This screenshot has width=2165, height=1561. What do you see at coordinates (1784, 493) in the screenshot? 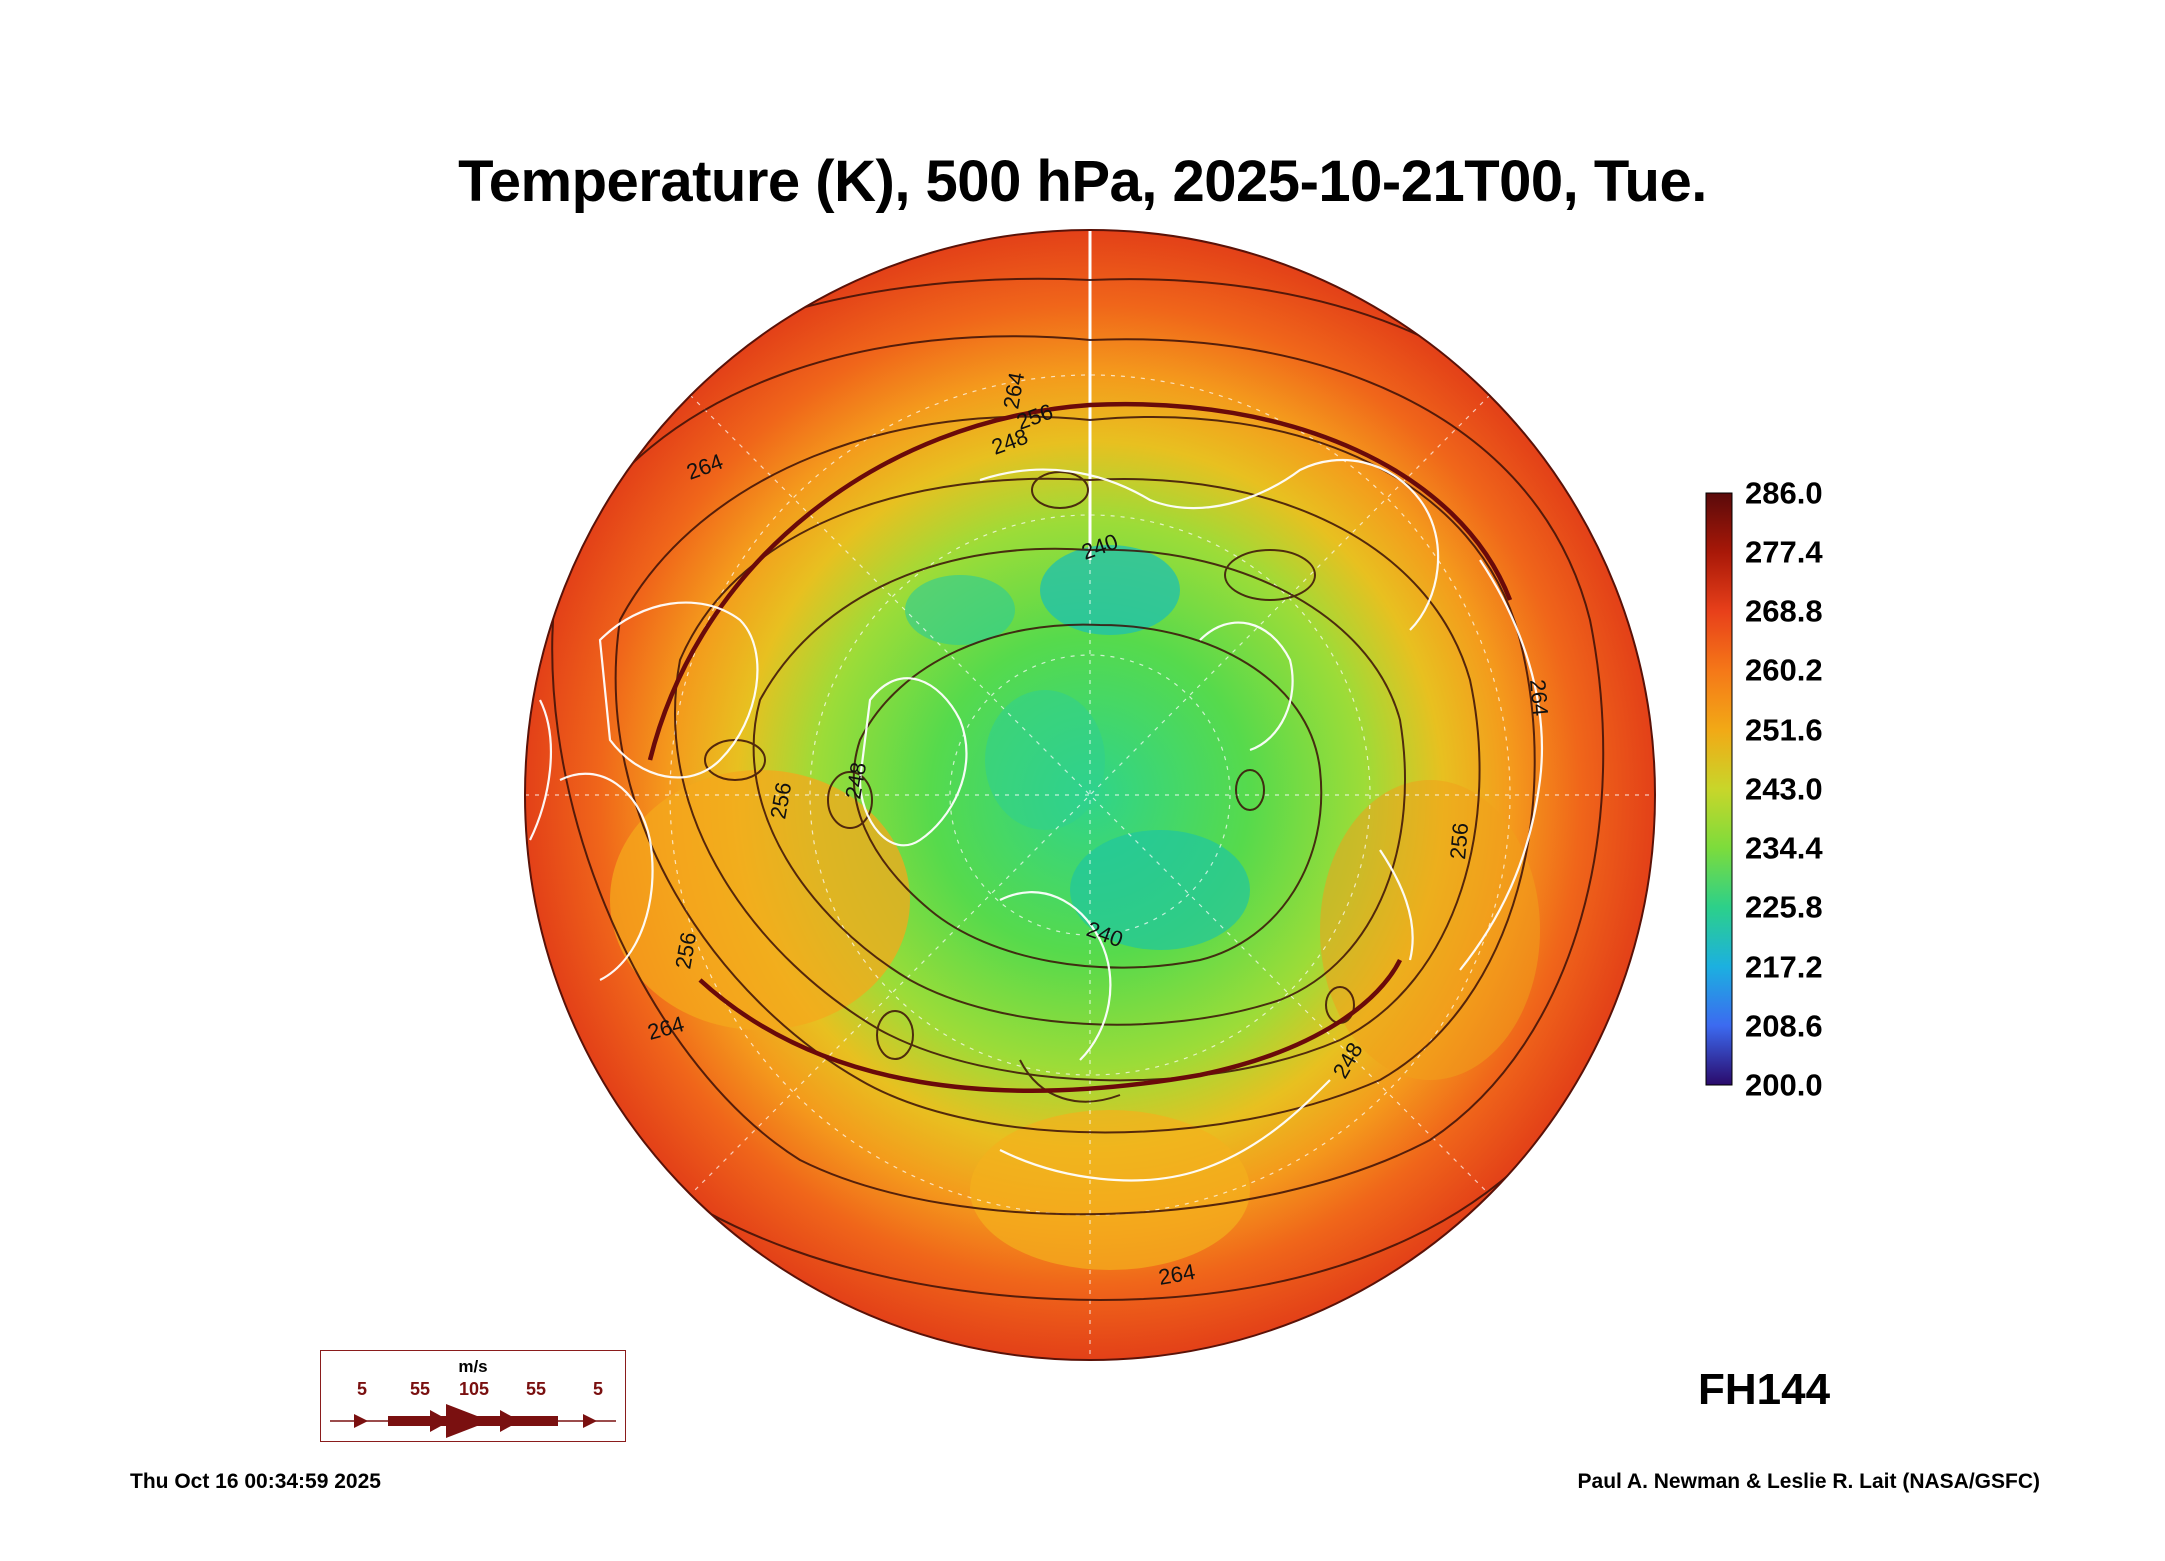
I see `colorbar-label: 286.0` at bounding box center [1784, 493].